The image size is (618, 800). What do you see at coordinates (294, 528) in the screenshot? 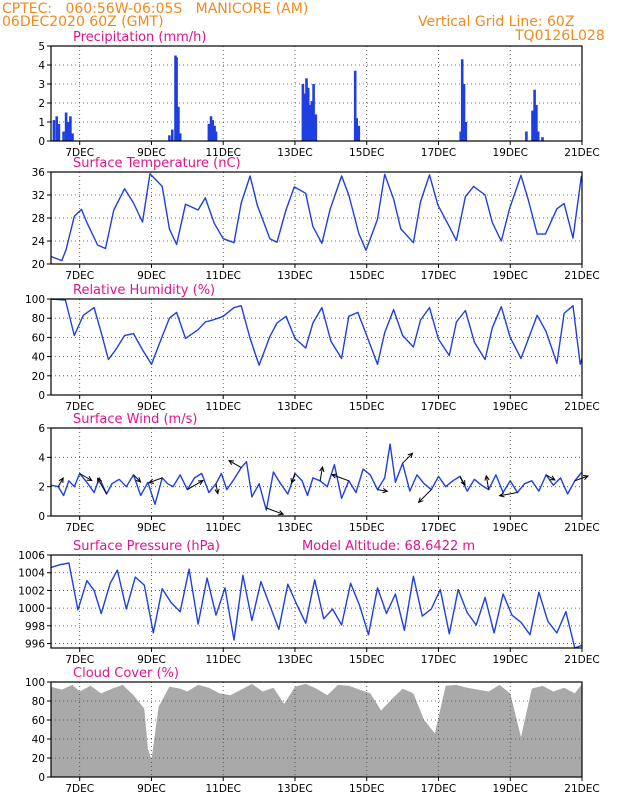
I see `panel4-xtick-label-3: 13DEC` at bounding box center [294, 528].